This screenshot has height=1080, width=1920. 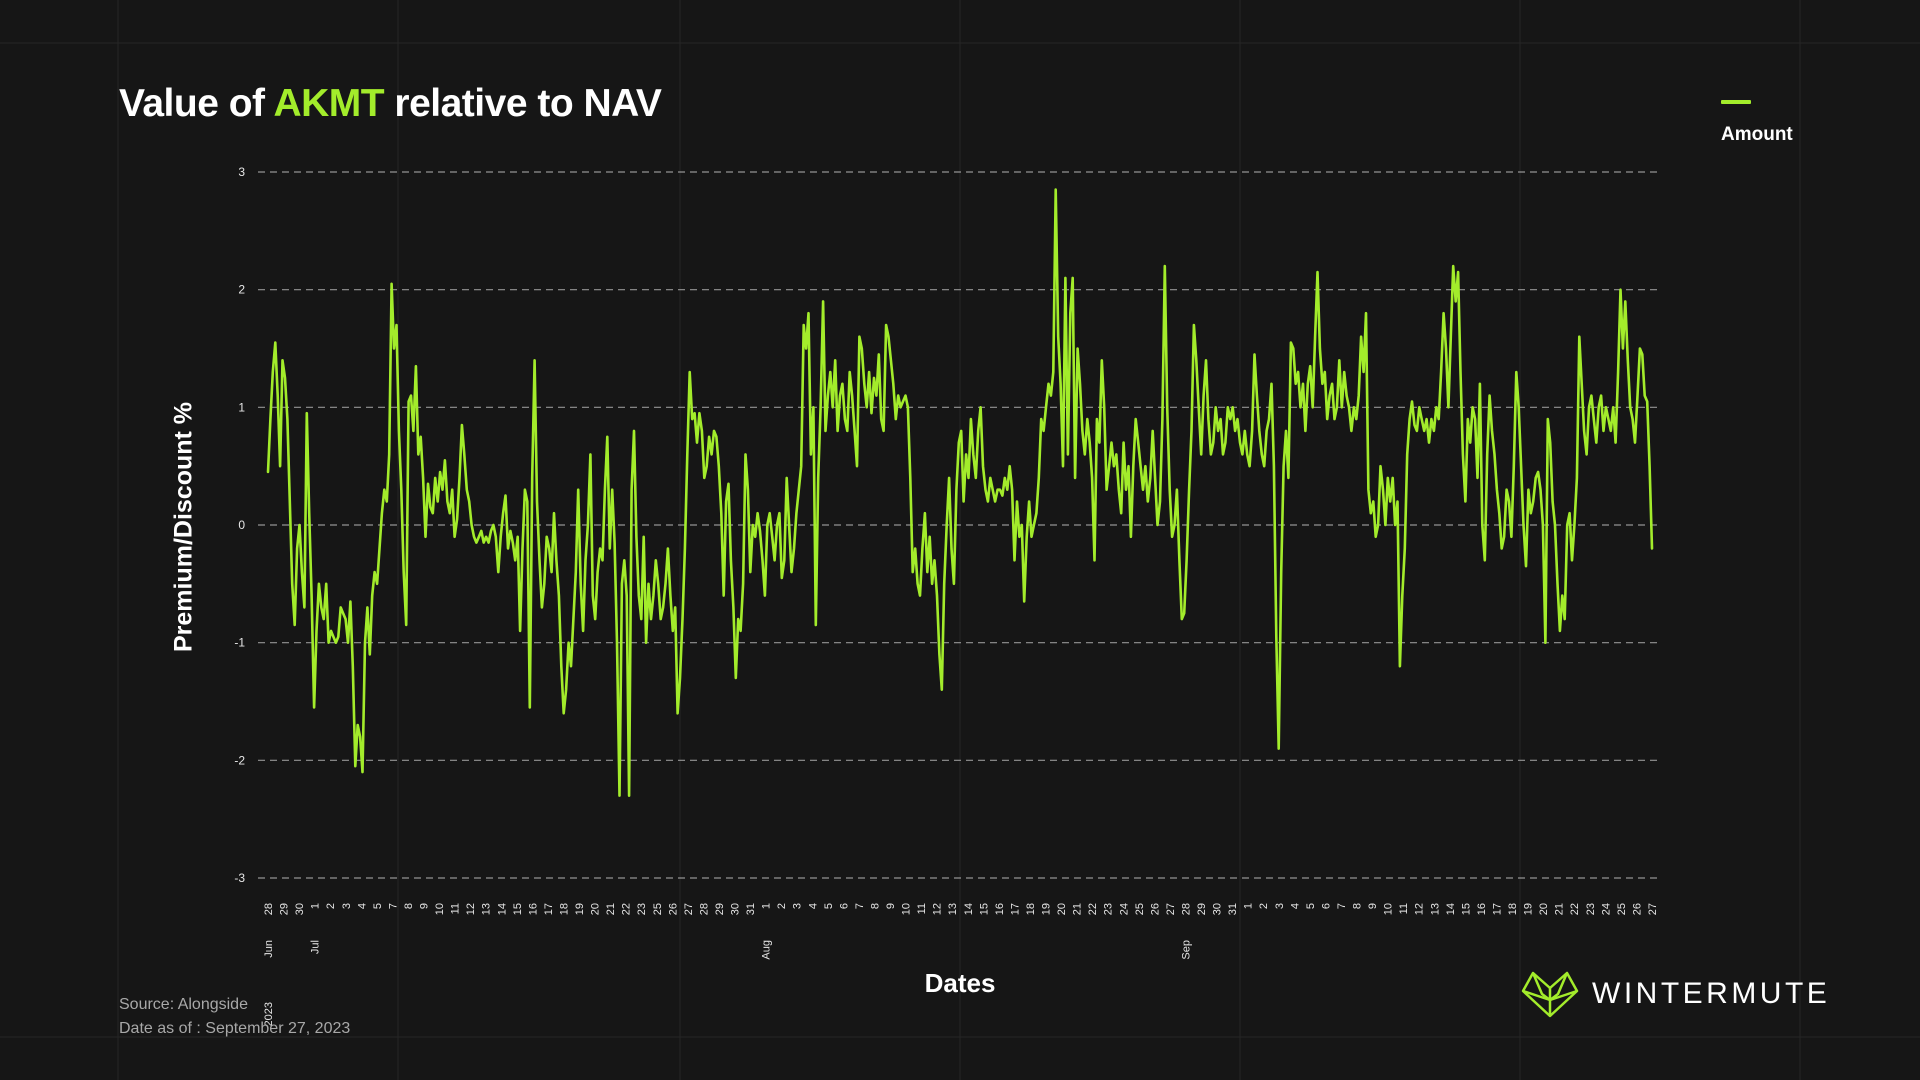 What do you see at coordinates (1591, 909) in the screenshot?
I see `x-tick-label: 23` at bounding box center [1591, 909].